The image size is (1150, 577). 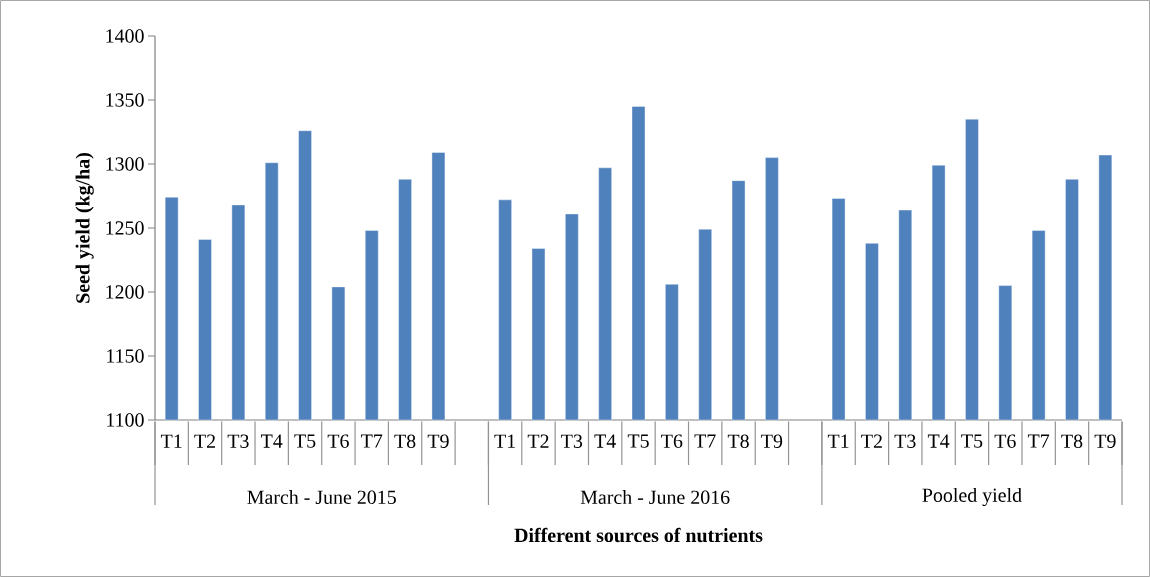 I want to click on y-tick-label: 1400, so click(x=125, y=36).